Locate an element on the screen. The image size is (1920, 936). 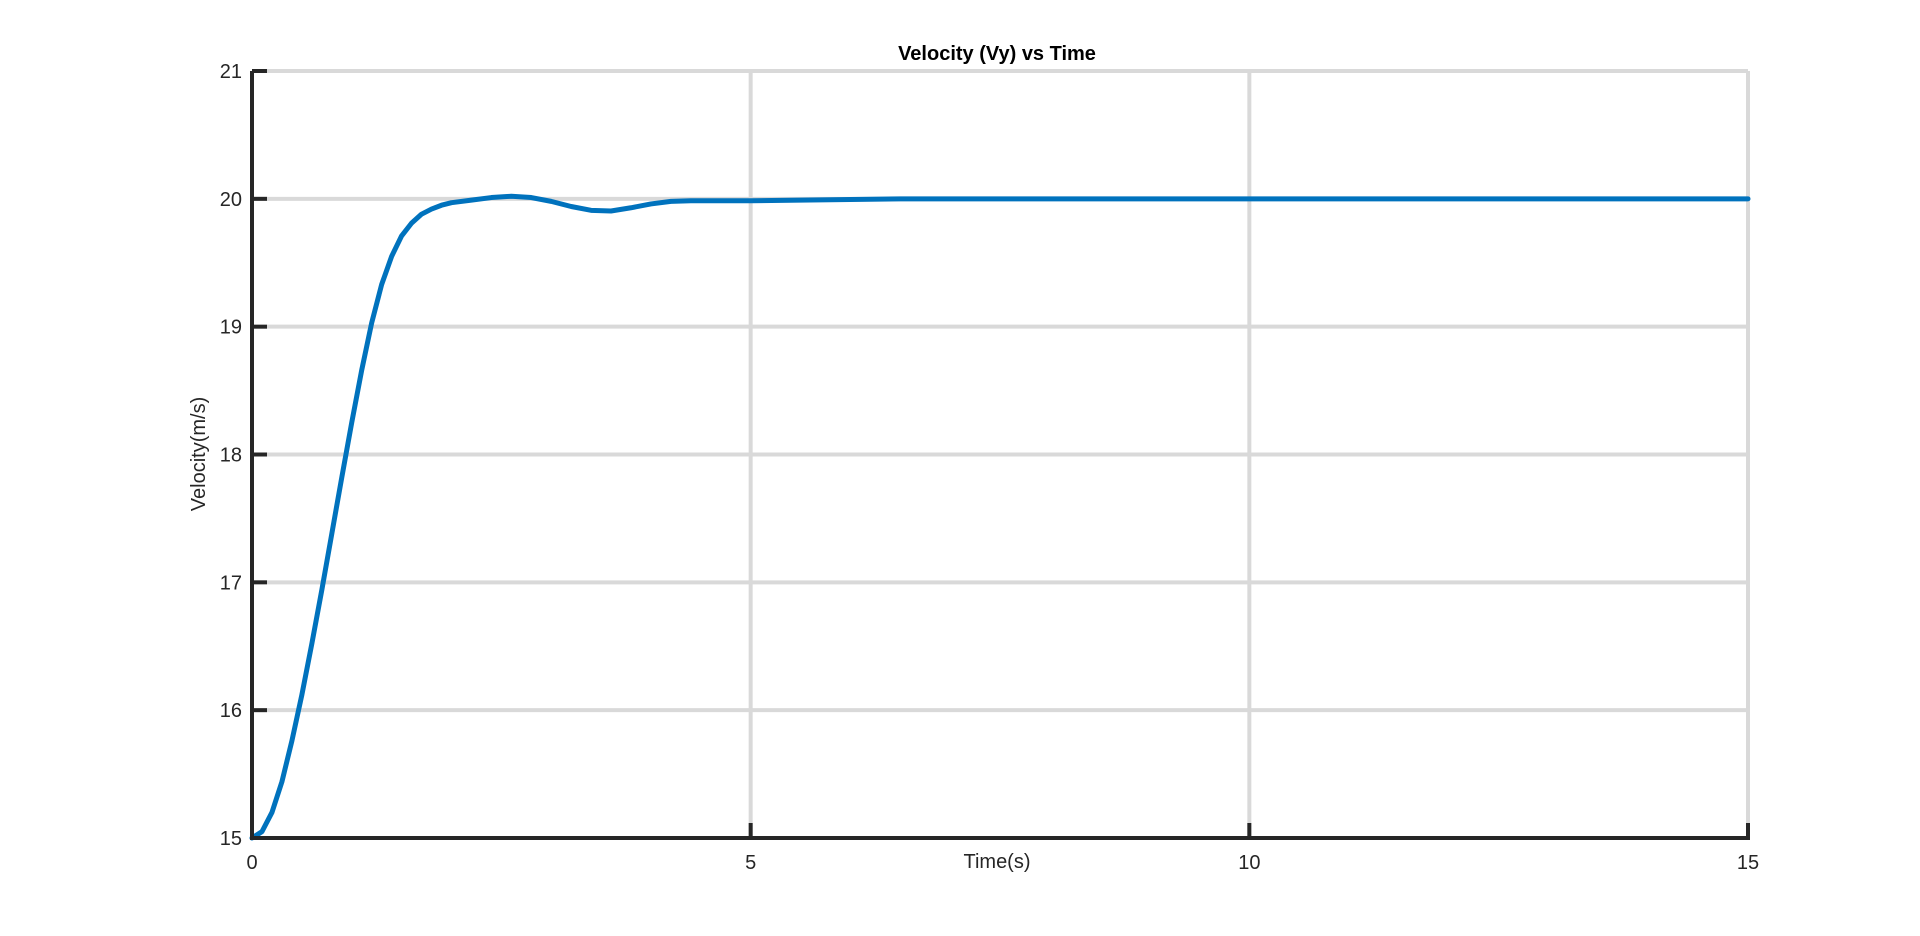
y-tick-label: 21 is located at coordinates (231, 72).